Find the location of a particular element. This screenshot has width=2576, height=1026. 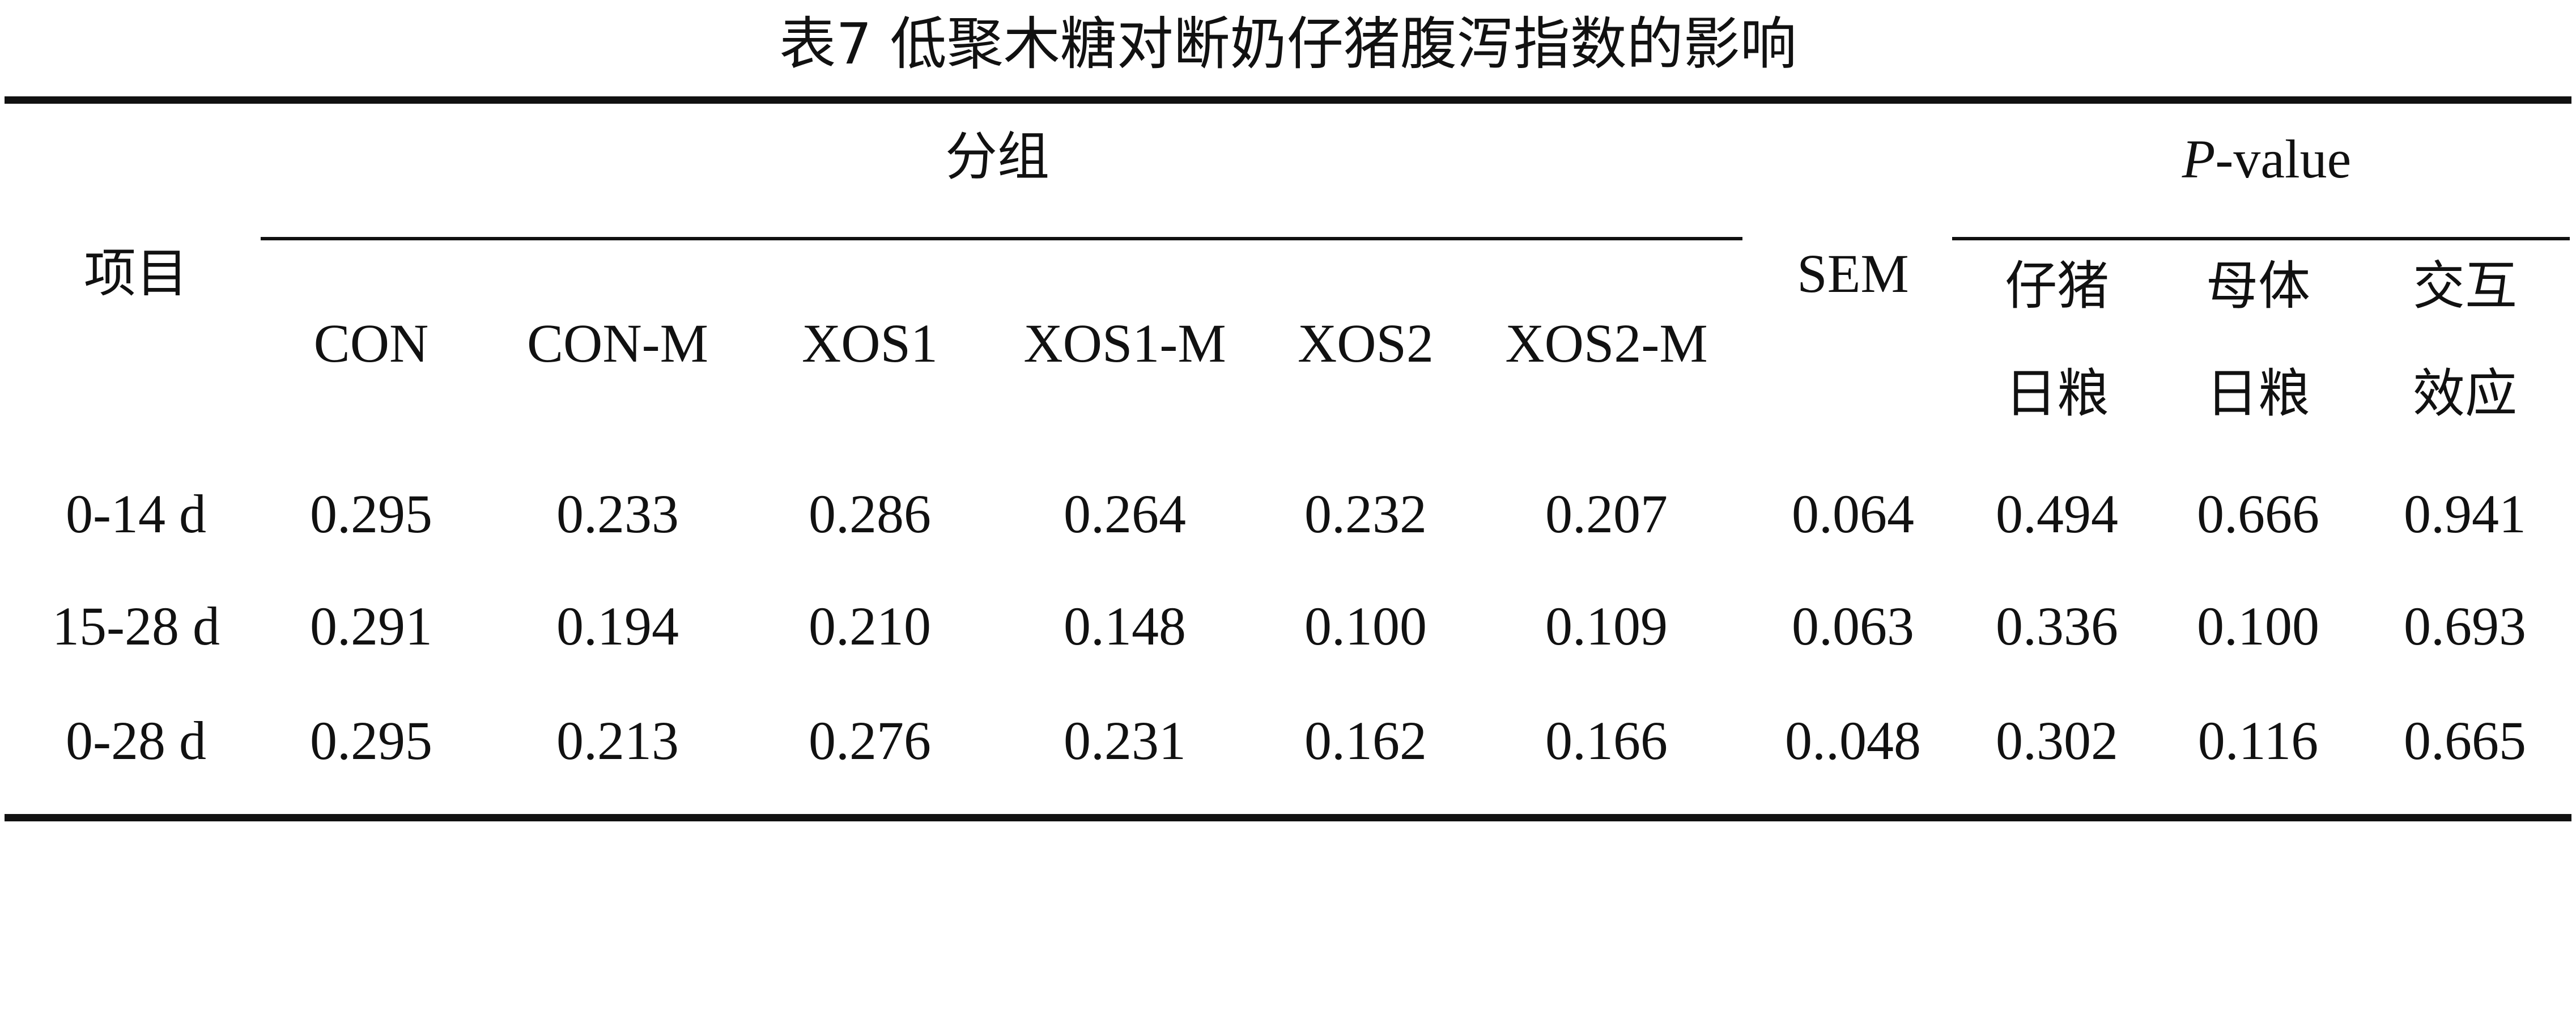

group-col-header: CON-M is located at coordinates (617, 343).